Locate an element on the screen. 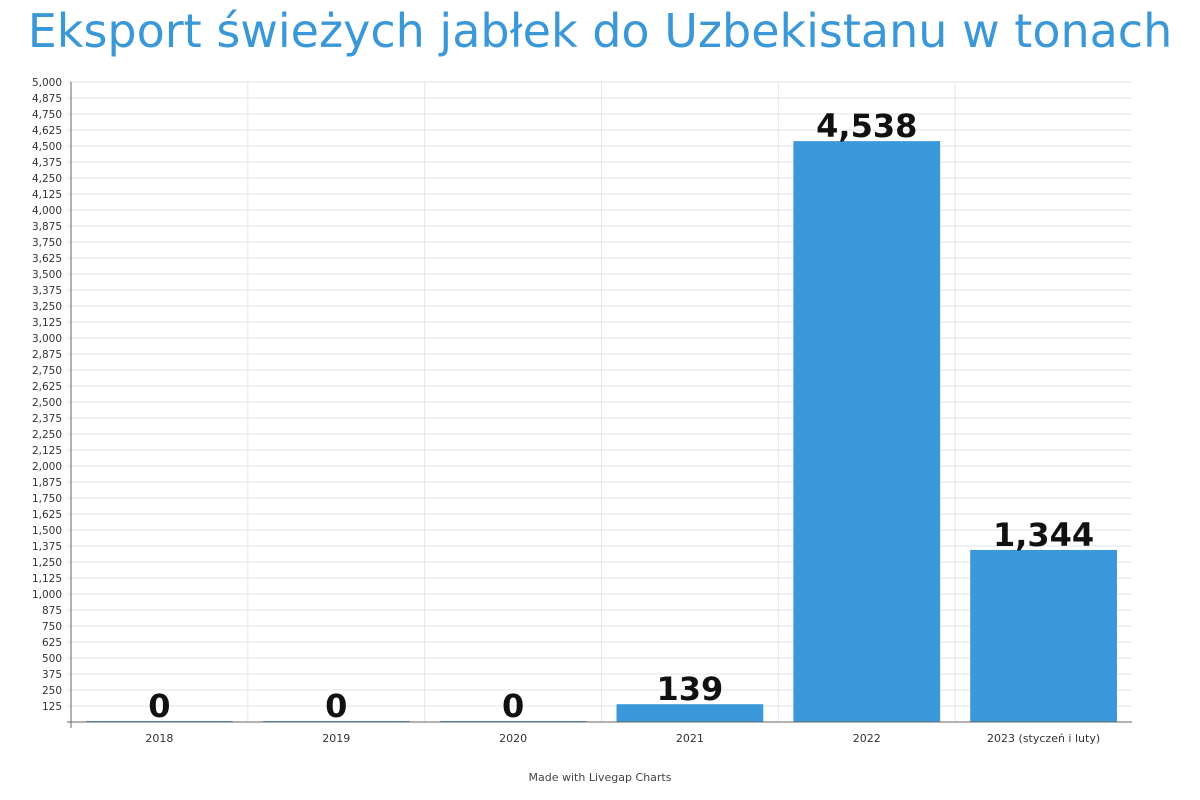 This screenshot has width=1200, height=800. x-tick-label: 2018 is located at coordinates (159, 738).